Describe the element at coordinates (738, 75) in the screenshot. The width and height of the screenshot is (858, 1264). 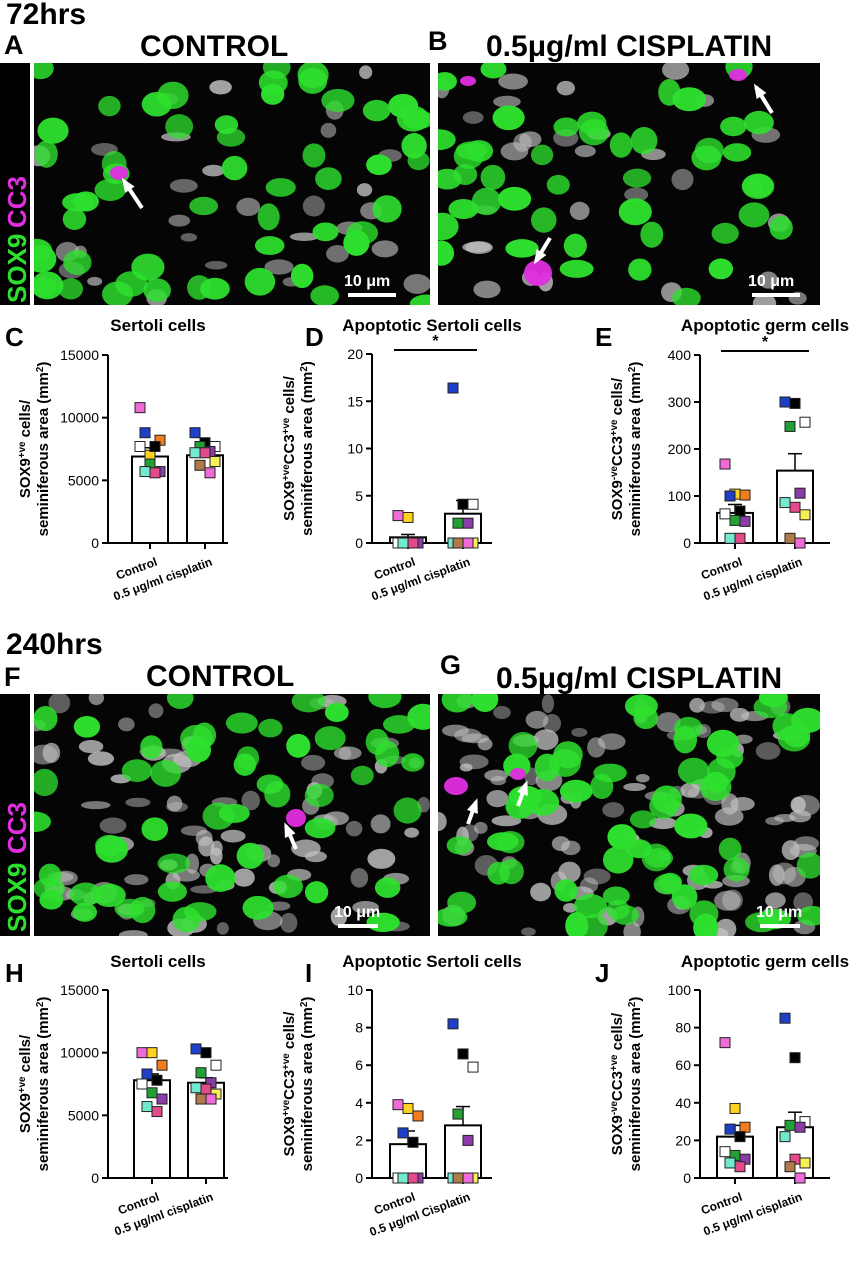
I see `nucleus-cc3` at that location.